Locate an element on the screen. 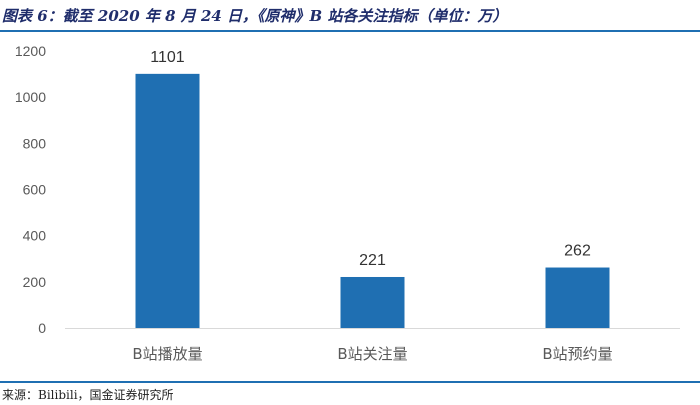  y-tick-label: 200 is located at coordinates (35, 282).